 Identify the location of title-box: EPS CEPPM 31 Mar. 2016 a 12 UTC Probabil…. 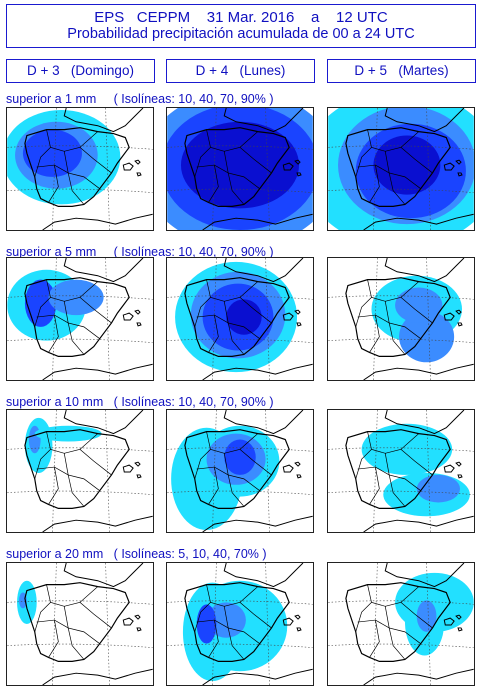
(241, 26).